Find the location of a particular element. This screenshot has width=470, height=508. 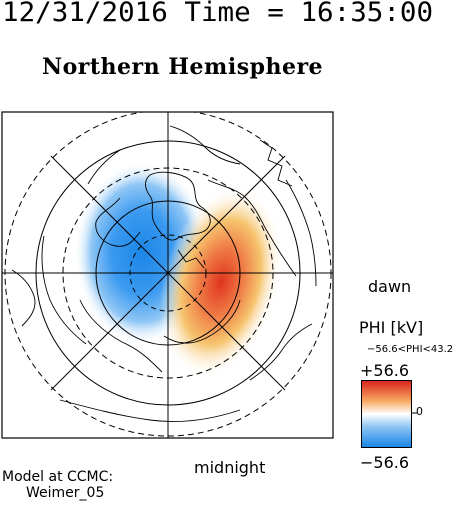

colorbar-title: PHI [kV] is located at coordinates (391, 327).